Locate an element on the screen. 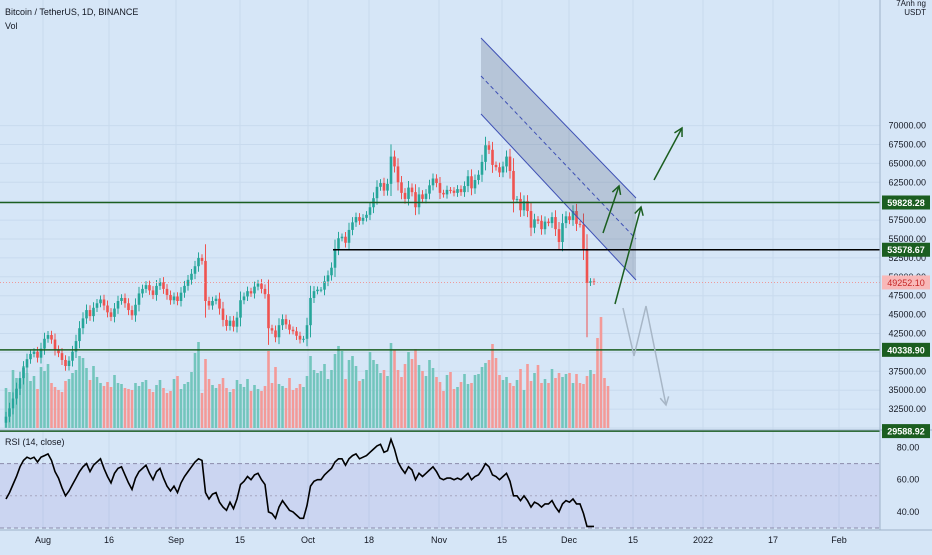 Image resolution: width=932 pixels, height=555 pixels. arrow-up-short-head is located at coordinates (616, 189).